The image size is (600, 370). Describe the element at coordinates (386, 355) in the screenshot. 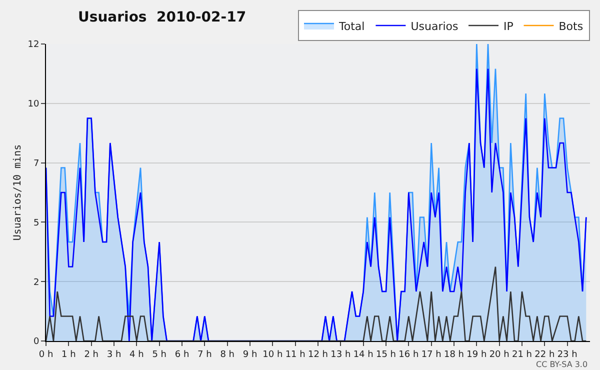

I see `x-tick-label: 15 h` at that location.